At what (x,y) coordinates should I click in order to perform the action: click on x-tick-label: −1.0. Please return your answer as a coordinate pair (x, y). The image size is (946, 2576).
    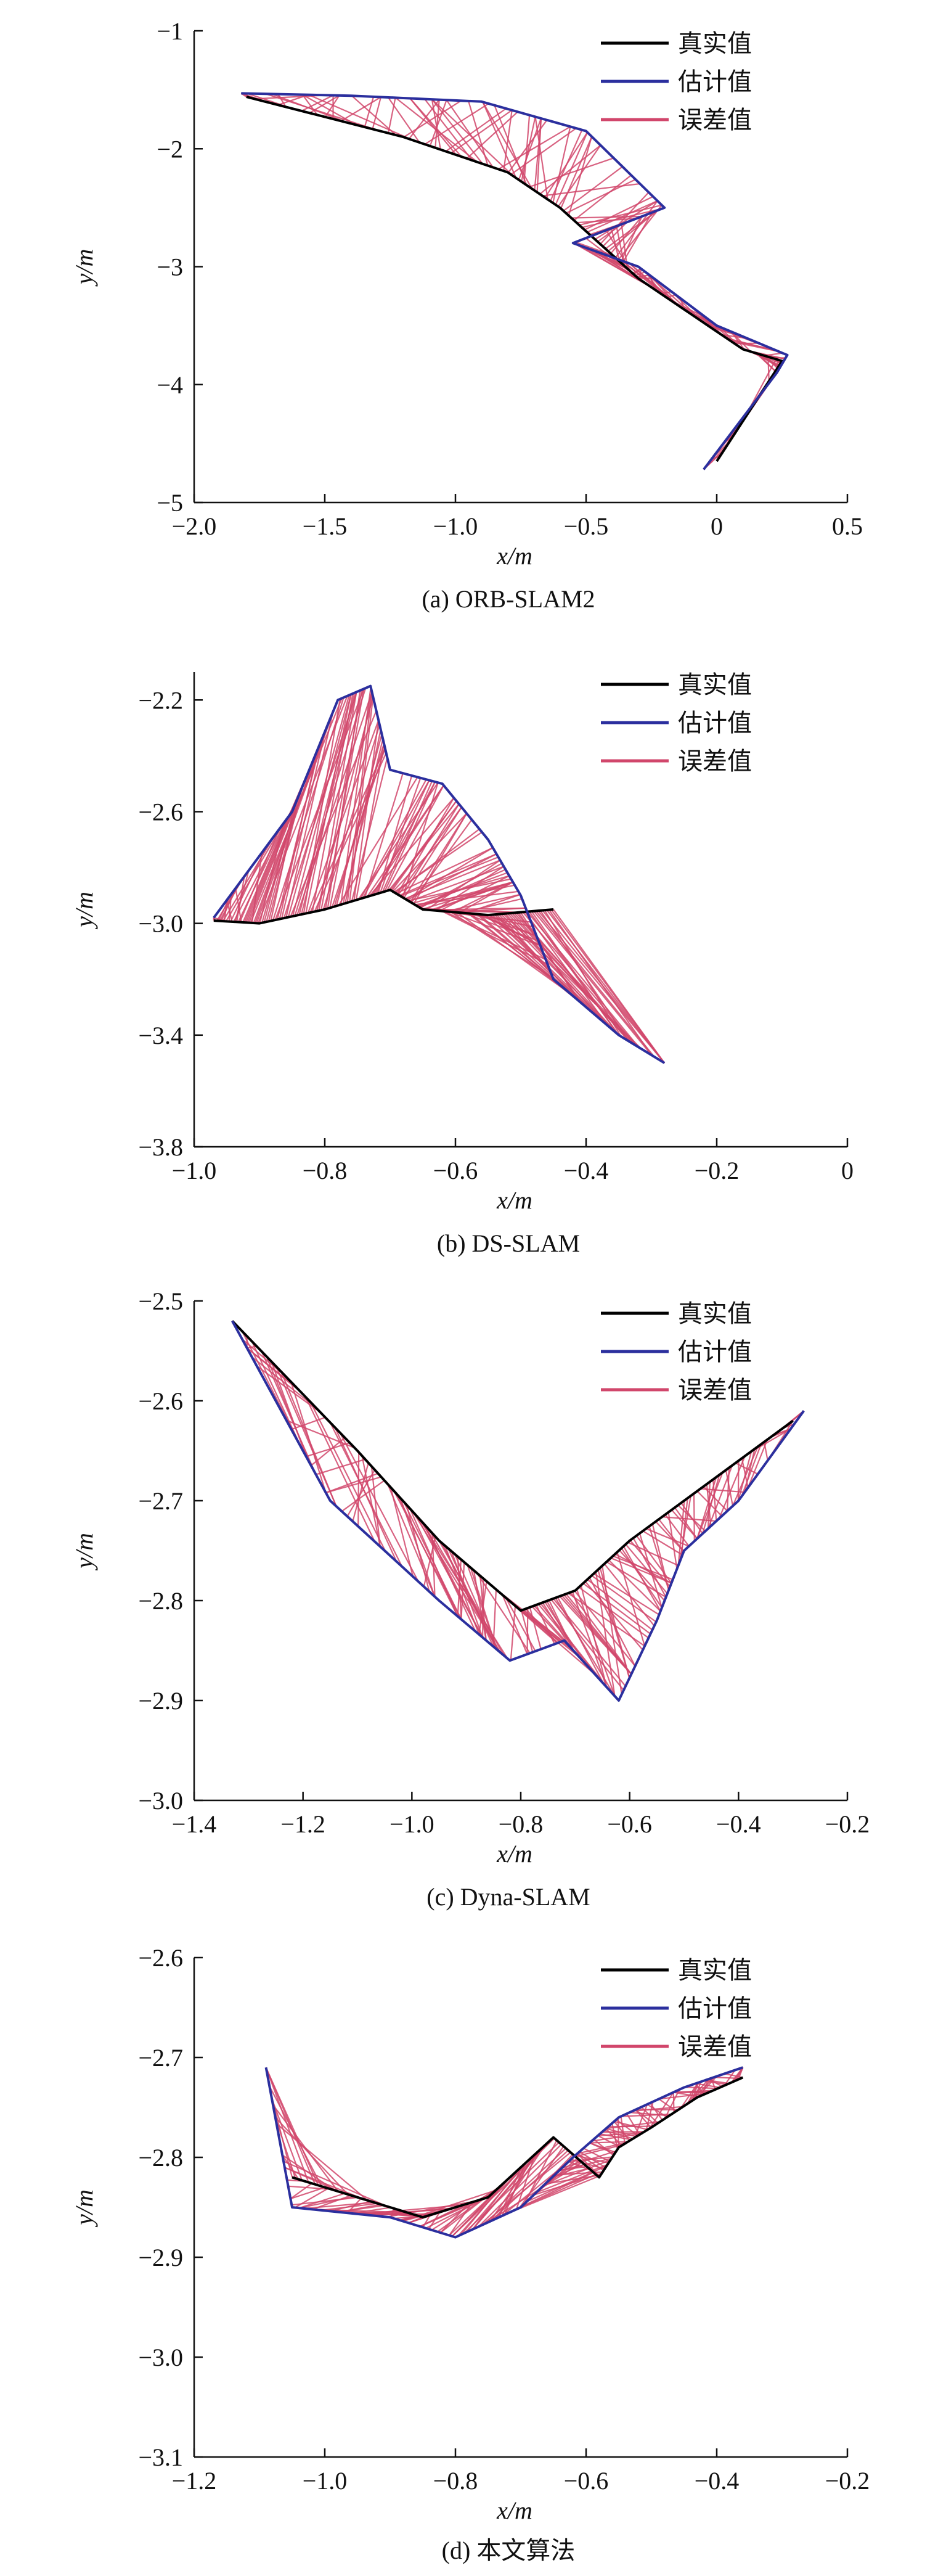
    Looking at the image, I should click on (456, 526).